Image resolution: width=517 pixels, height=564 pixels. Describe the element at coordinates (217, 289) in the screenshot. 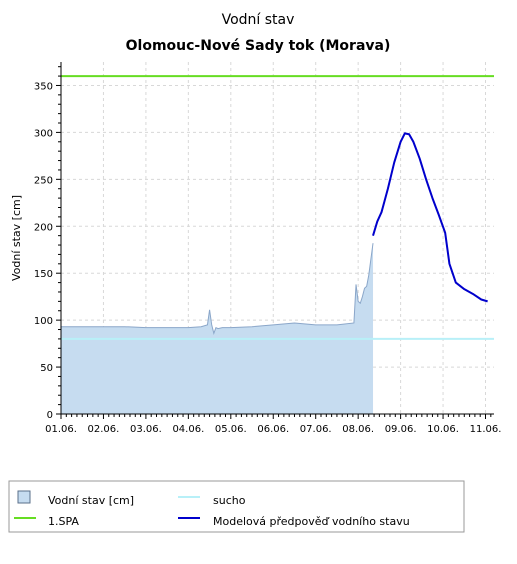

I see `series-area-edge` at that location.